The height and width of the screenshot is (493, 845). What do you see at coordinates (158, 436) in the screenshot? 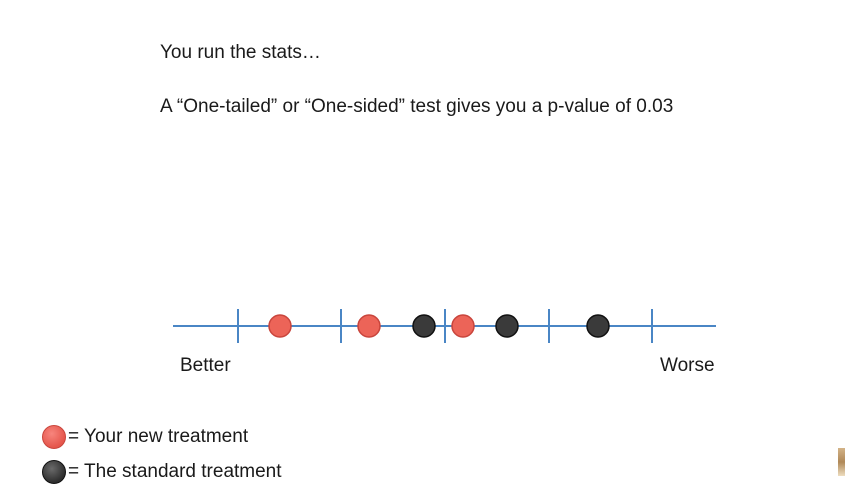
I see `legend-new-label: = Your new treatment` at bounding box center [158, 436].